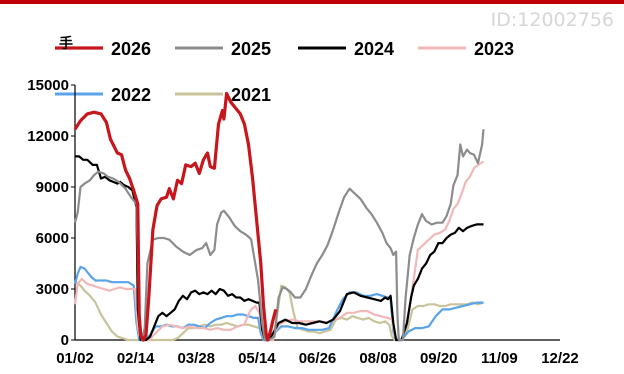  What do you see at coordinates (378, 358) in the screenshot?
I see `x-tick-label: 08/08` at bounding box center [378, 358].